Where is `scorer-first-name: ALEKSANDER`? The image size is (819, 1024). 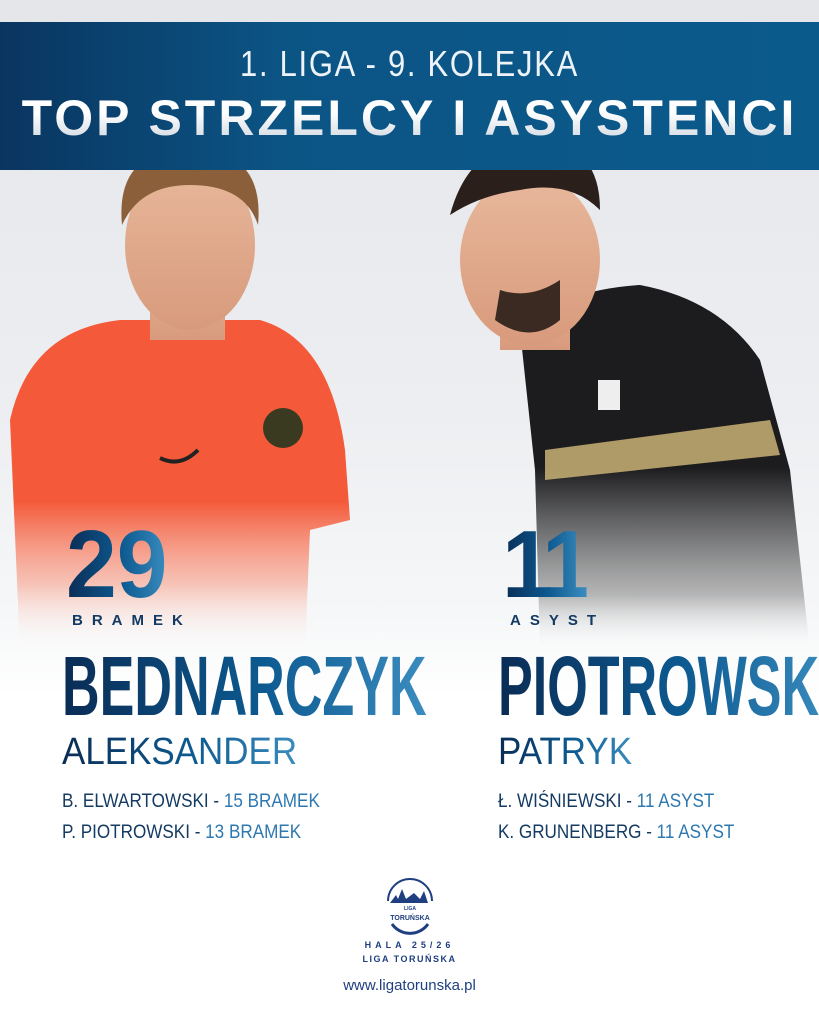
scorer-first-name: ALEKSANDER is located at coordinates (180, 752).